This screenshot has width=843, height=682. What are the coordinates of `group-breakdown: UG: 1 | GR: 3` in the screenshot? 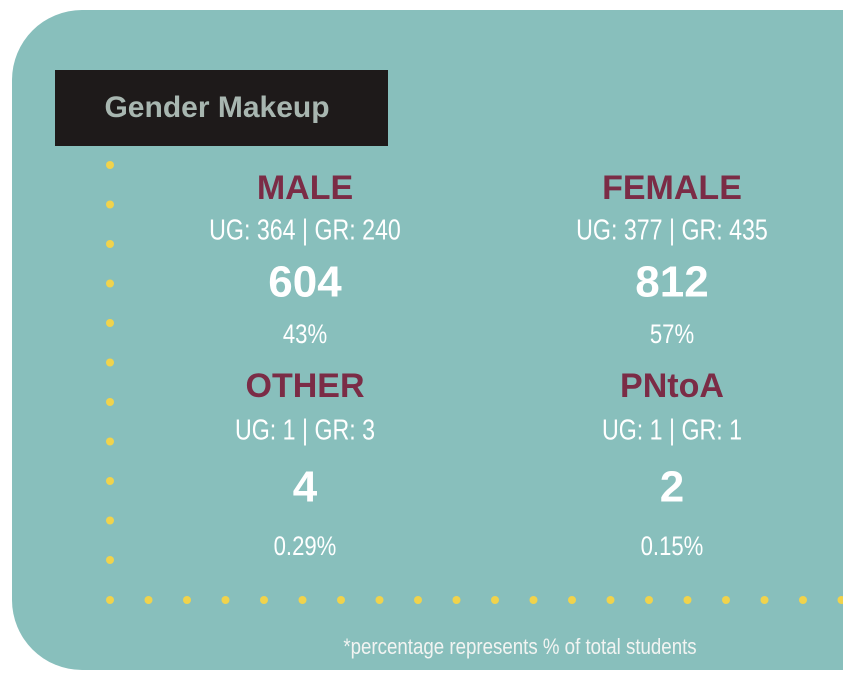 It's located at (305, 429).